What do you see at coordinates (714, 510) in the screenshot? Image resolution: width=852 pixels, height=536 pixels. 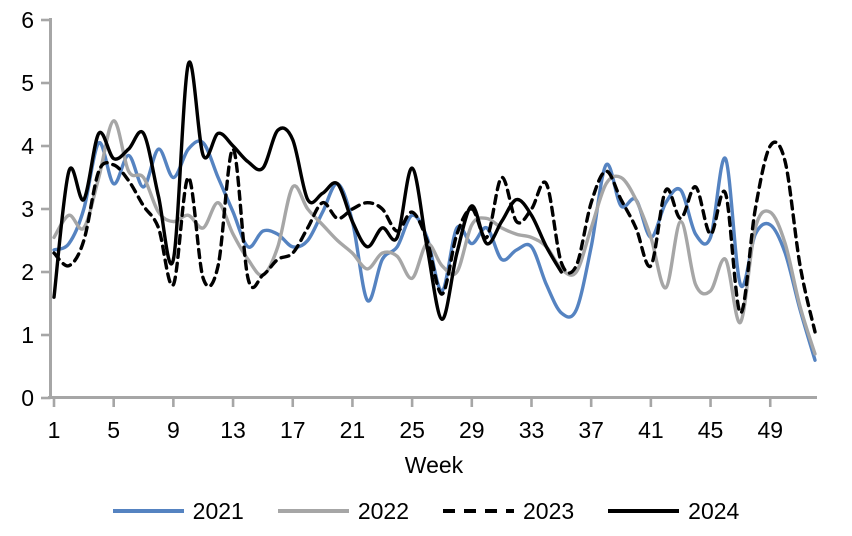 I see `legend-label-2024: 2024` at bounding box center [714, 510].